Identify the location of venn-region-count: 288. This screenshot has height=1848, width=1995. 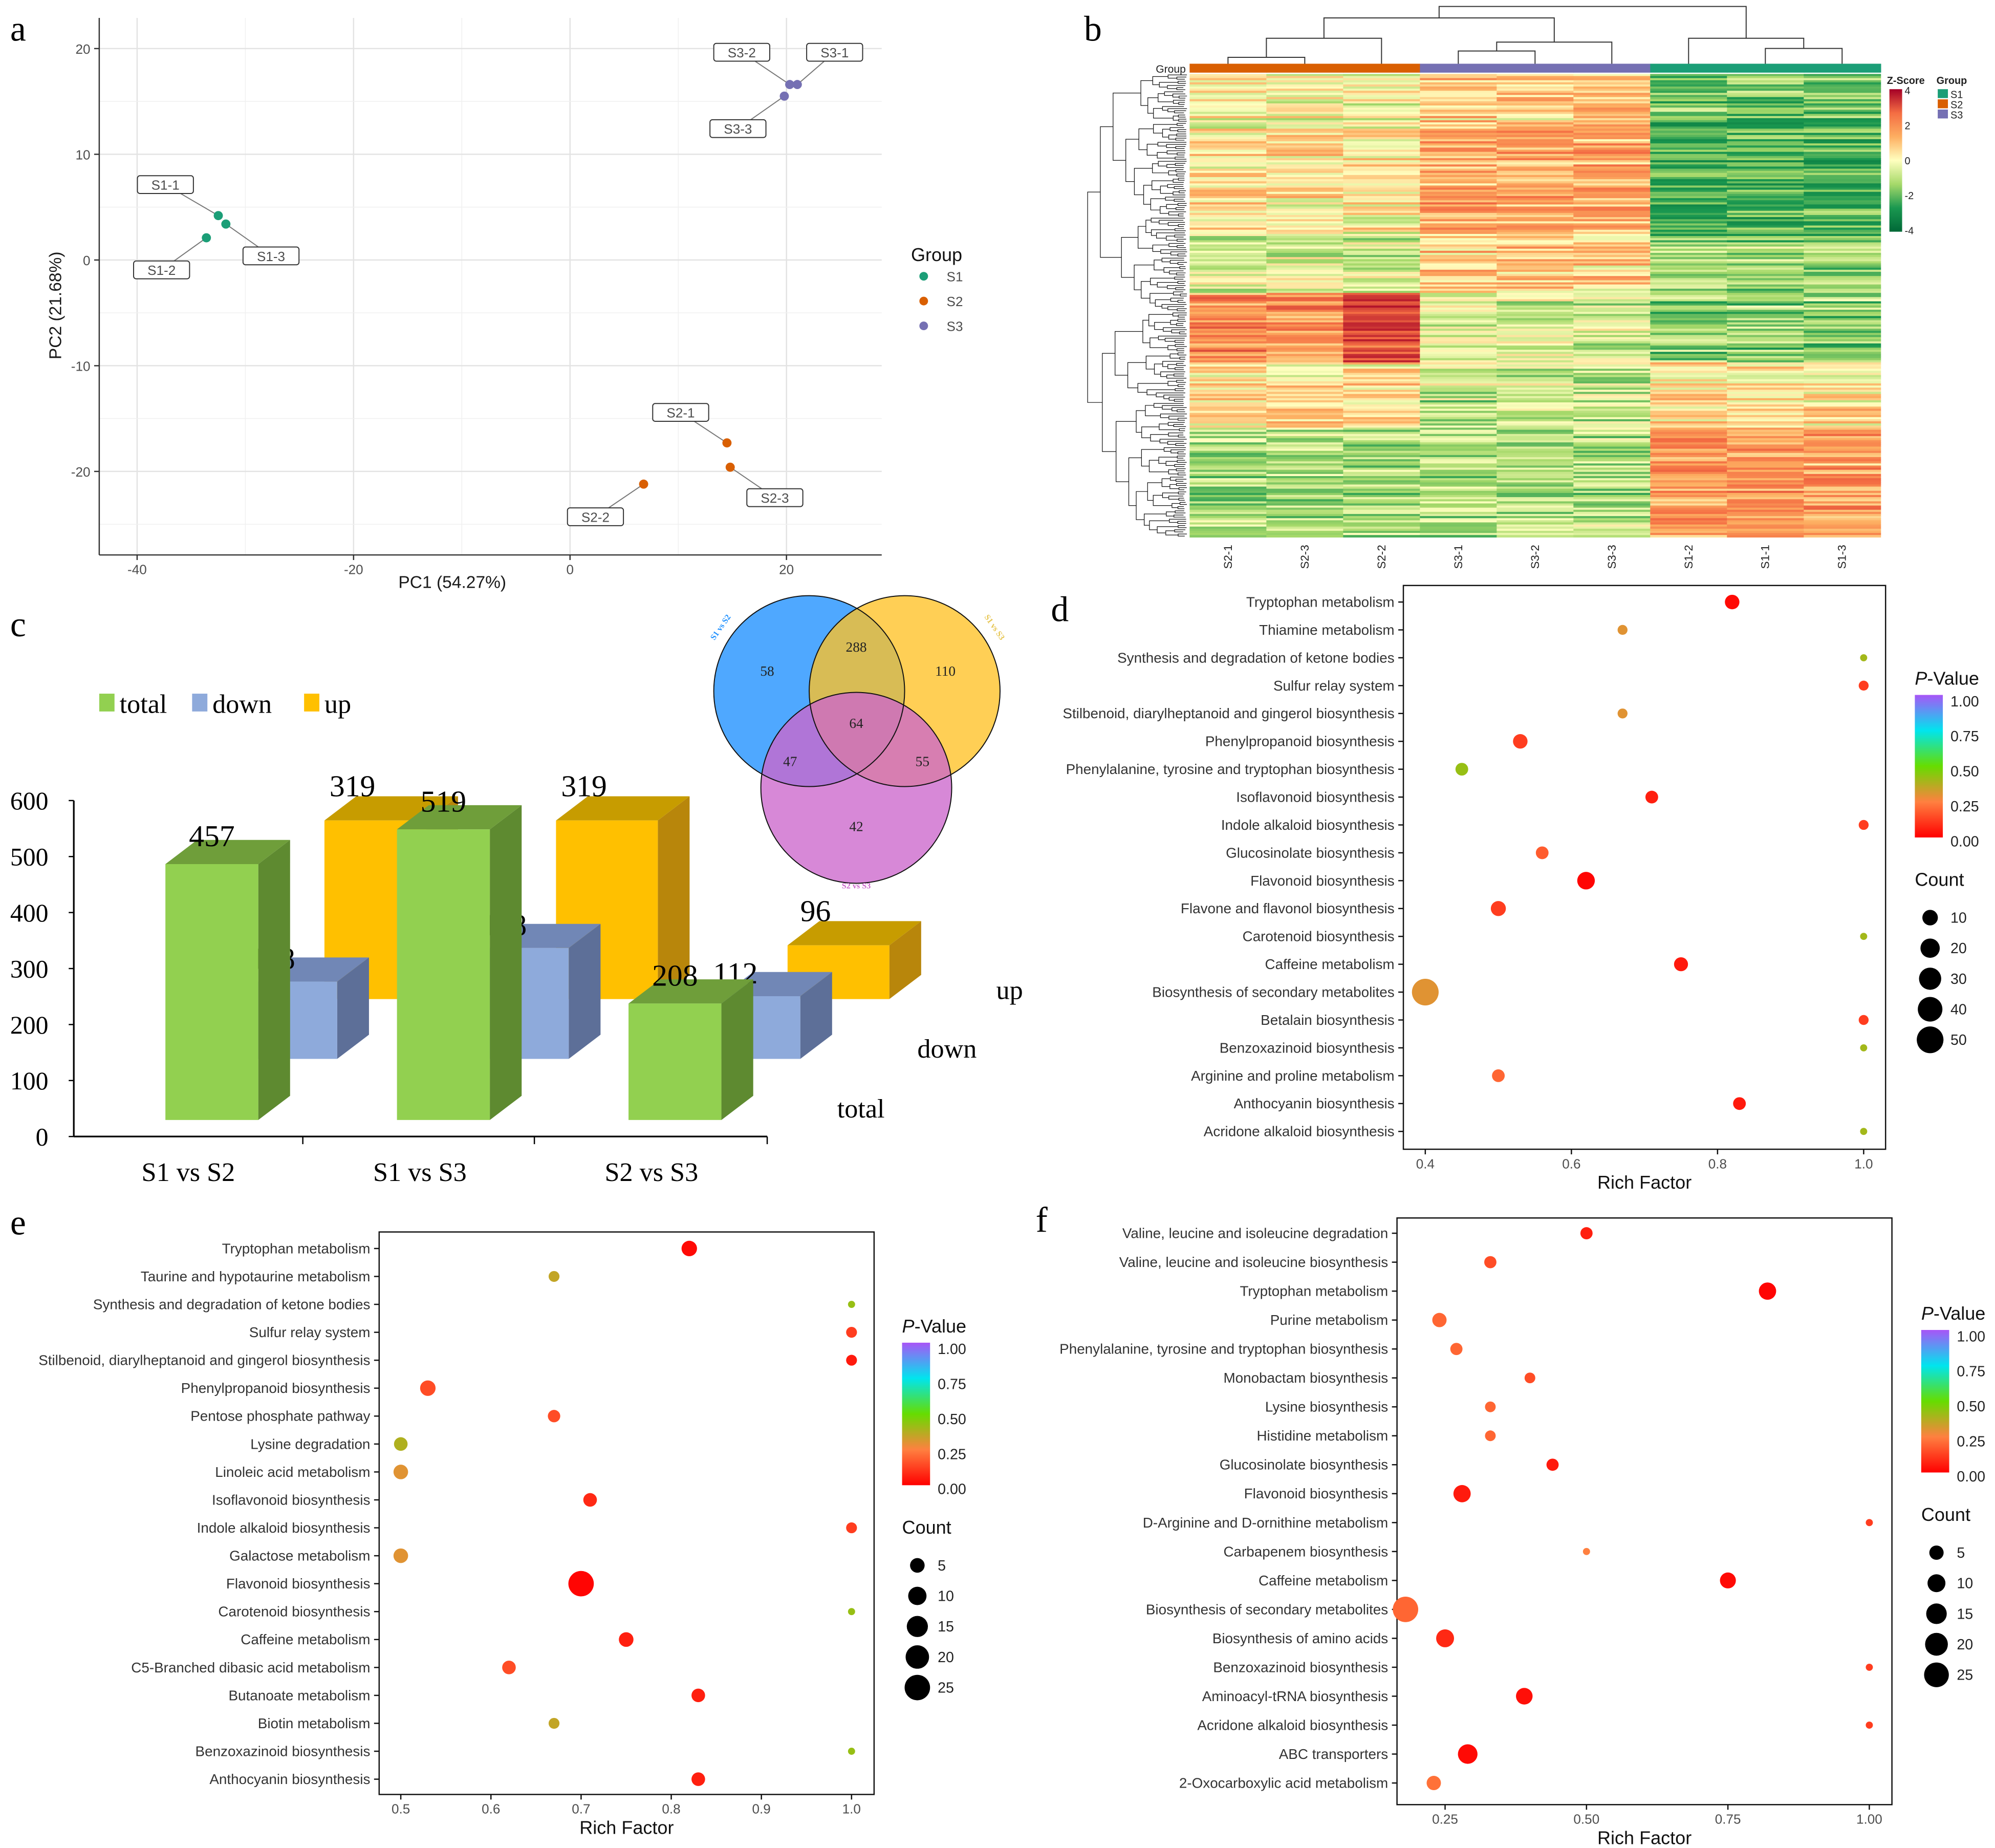
(856, 647).